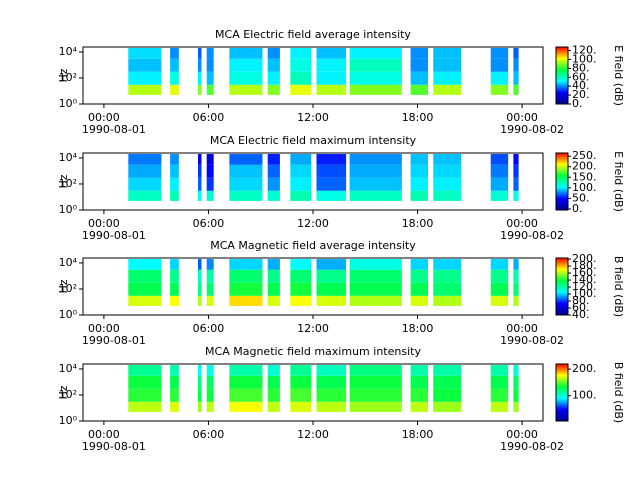 The width and height of the screenshot is (640, 480). I want to click on colorbar-tick-label: 40., so click(581, 85).